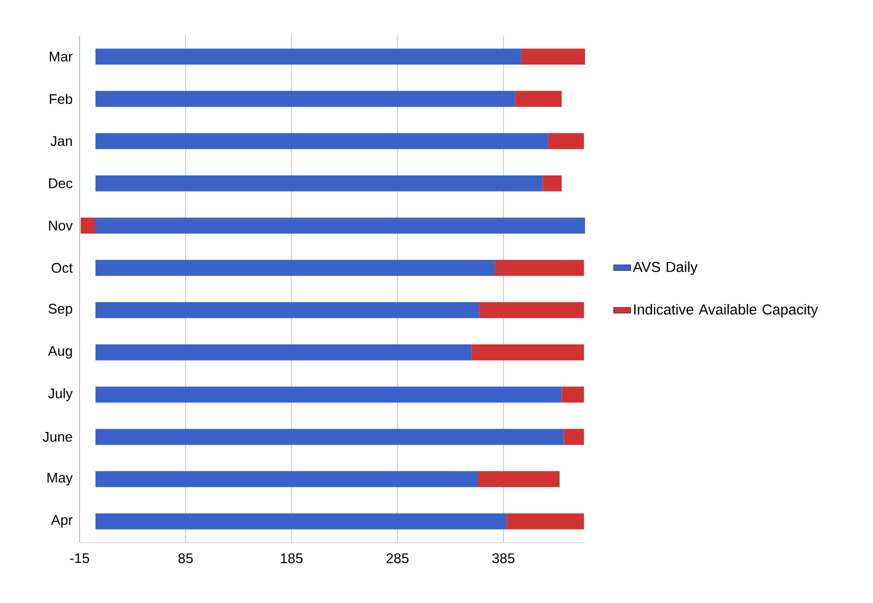 The image size is (873, 603). I want to click on y-tick-label: Feb, so click(61, 99).